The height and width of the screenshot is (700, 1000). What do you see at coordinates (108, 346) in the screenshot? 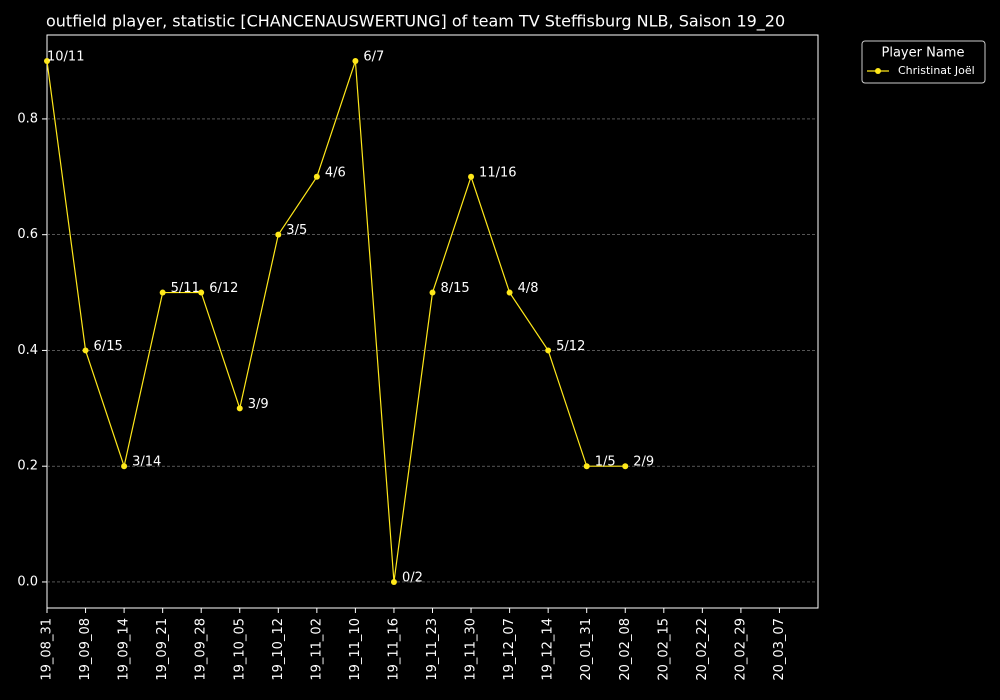
I see `point-annotation: 6/15` at bounding box center [108, 346].